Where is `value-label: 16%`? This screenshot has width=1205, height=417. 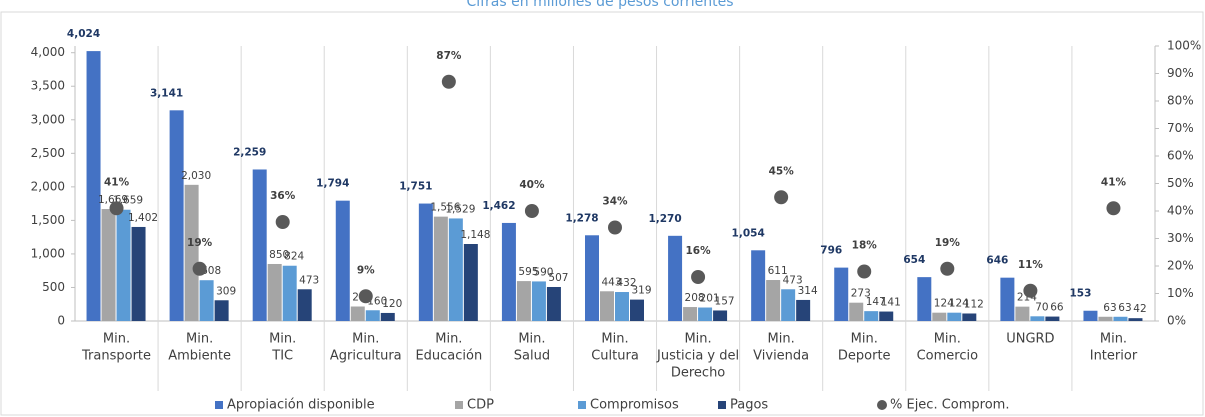
value-label: 16% is located at coordinates (699, 251).